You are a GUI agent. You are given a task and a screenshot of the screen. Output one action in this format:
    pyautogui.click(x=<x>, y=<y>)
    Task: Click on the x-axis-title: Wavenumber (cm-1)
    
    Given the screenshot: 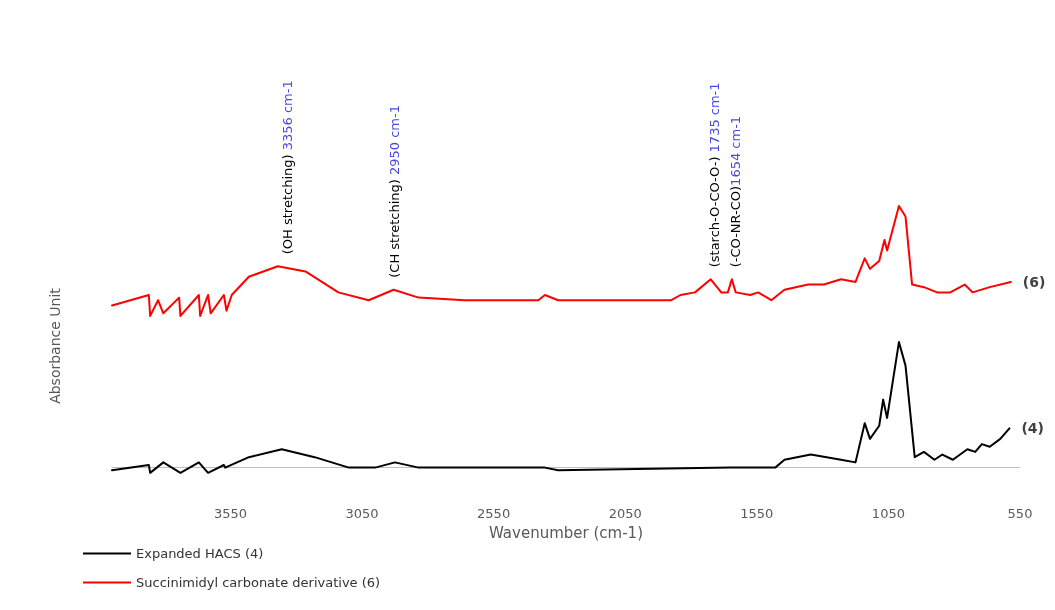 What is the action you would take?
    pyautogui.click(x=566, y=532)
    